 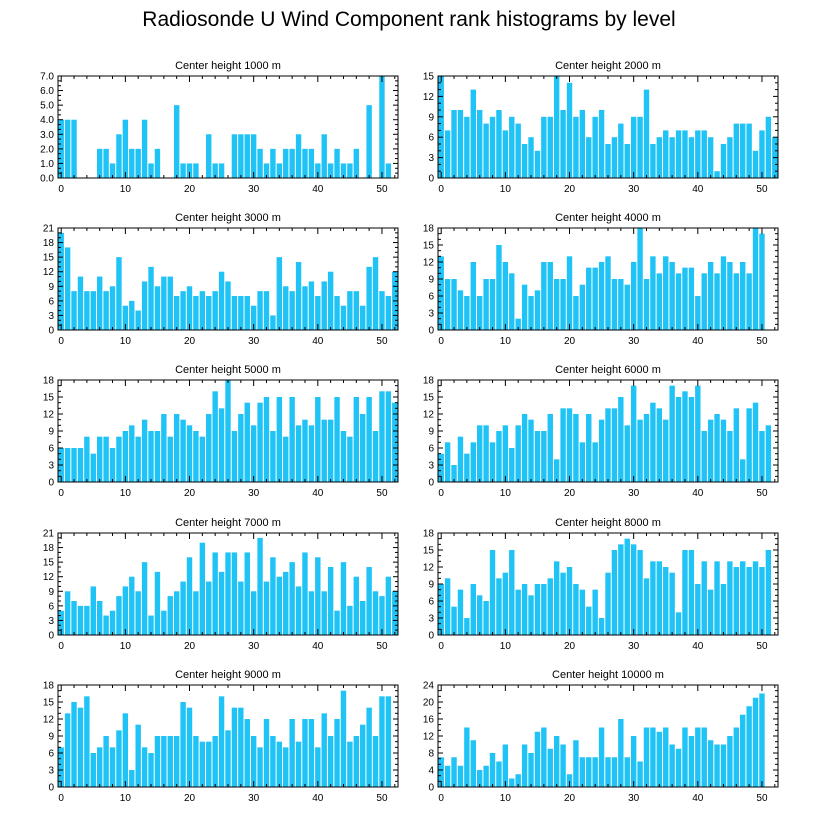 What do you see at coordinates (506, 189) in the screenshot?
I see `x-tick-label: 10` at bounding box center [506, 189].